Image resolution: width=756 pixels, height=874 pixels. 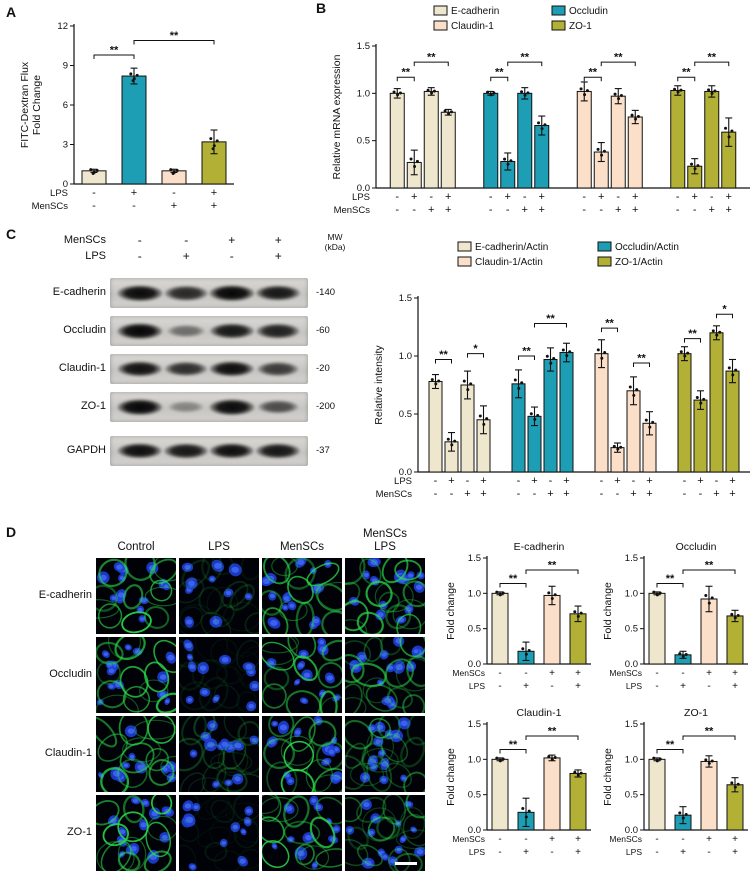 I want to click on micro-col-header-3: MenSCs, so click(x=302, y=547).